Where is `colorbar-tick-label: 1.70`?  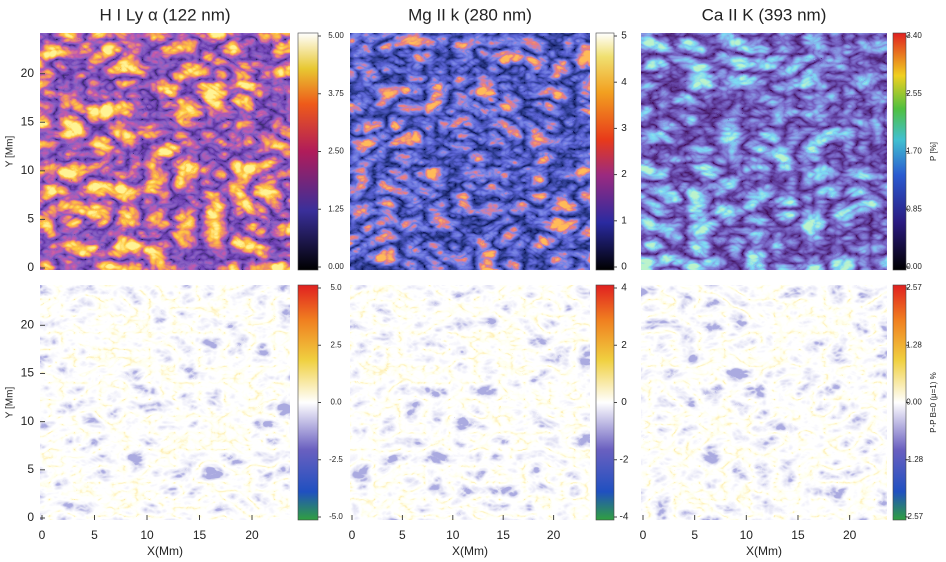 colorbar-tick-label: 1.70 is located at coordinates (914, 151).